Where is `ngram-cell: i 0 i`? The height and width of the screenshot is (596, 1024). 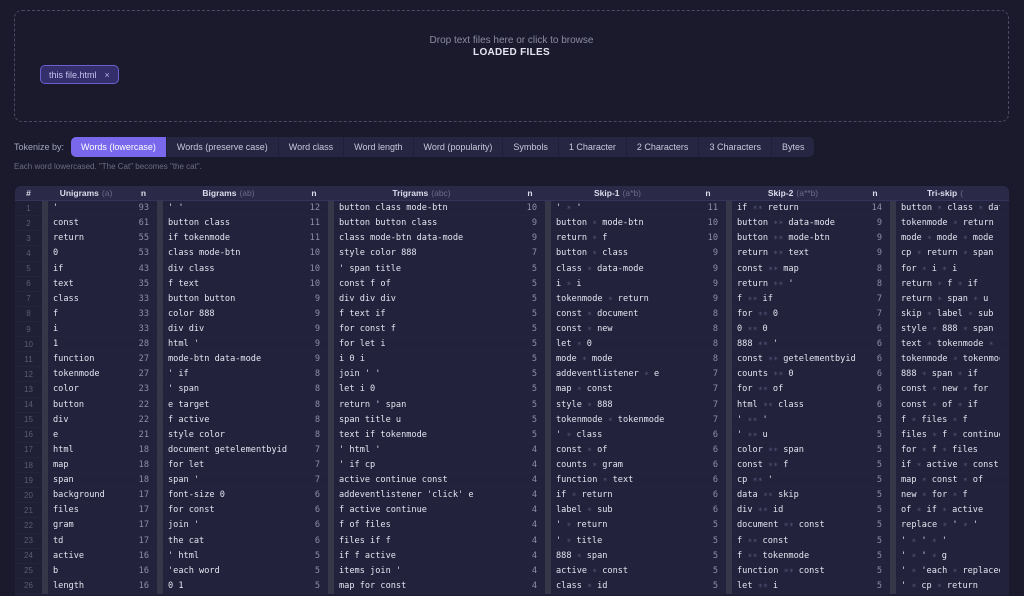
ngram-cell: i 0 i is located at coordinates (424, 360).